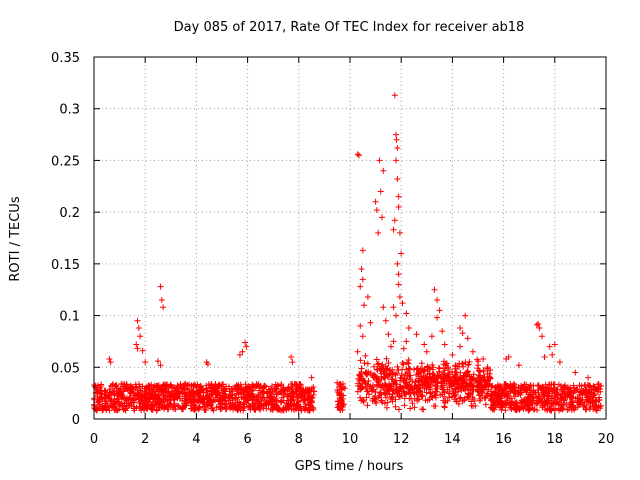  Describe the element at coordinates (349, 466) in the screenshot. I see `x-axis-title: GPS time / hours` at that location.